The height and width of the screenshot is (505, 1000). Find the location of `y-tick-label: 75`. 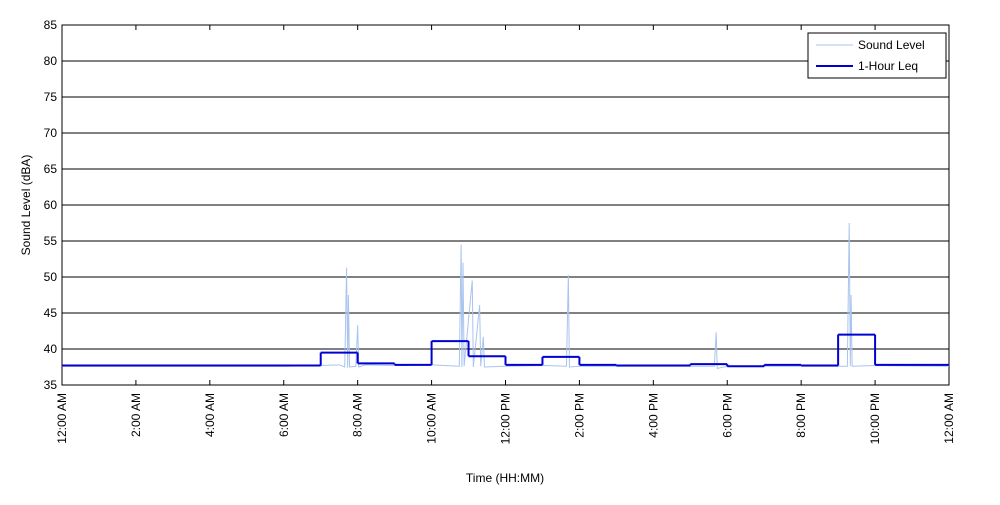

y-tick-label: 75 is located at coordinates (51, 97).